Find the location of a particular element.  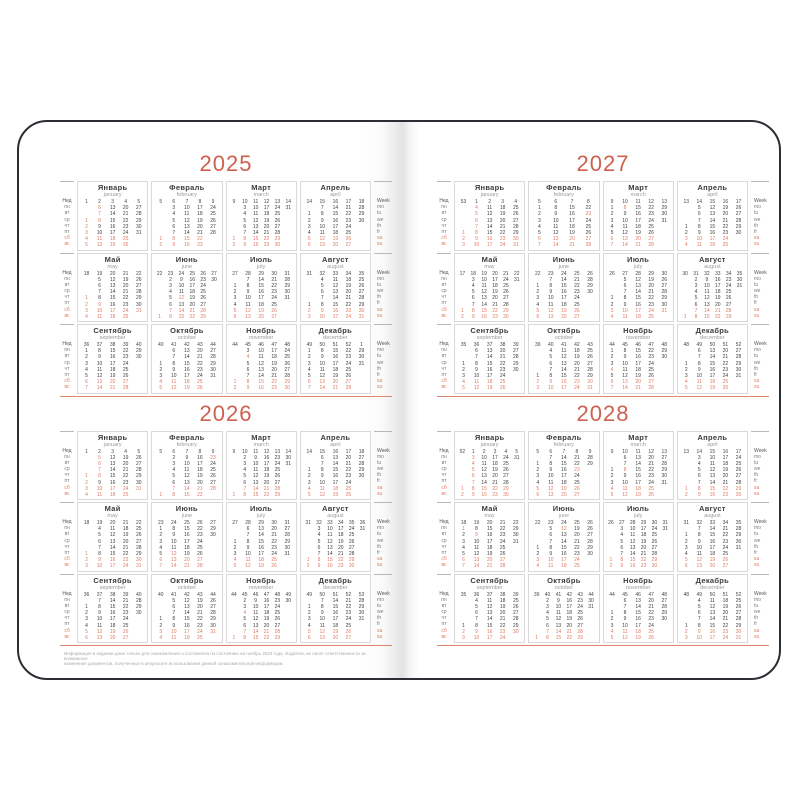

week-number: 6 is located at coordinates (556, 202).